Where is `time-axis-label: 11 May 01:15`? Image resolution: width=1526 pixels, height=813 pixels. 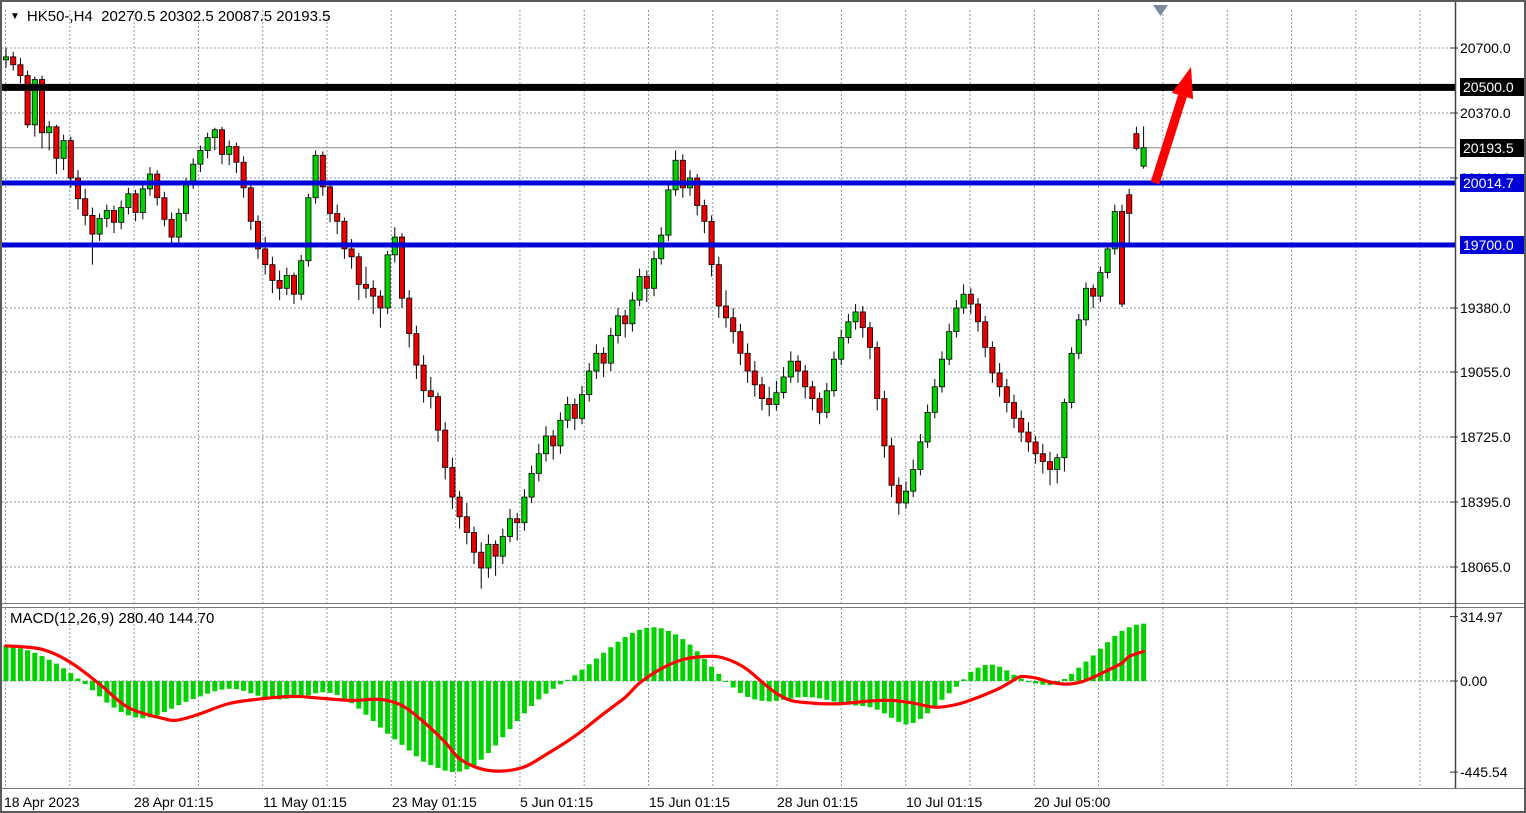 time-axis-label: 11 May 01:15 is located at coordinates (305, 802).